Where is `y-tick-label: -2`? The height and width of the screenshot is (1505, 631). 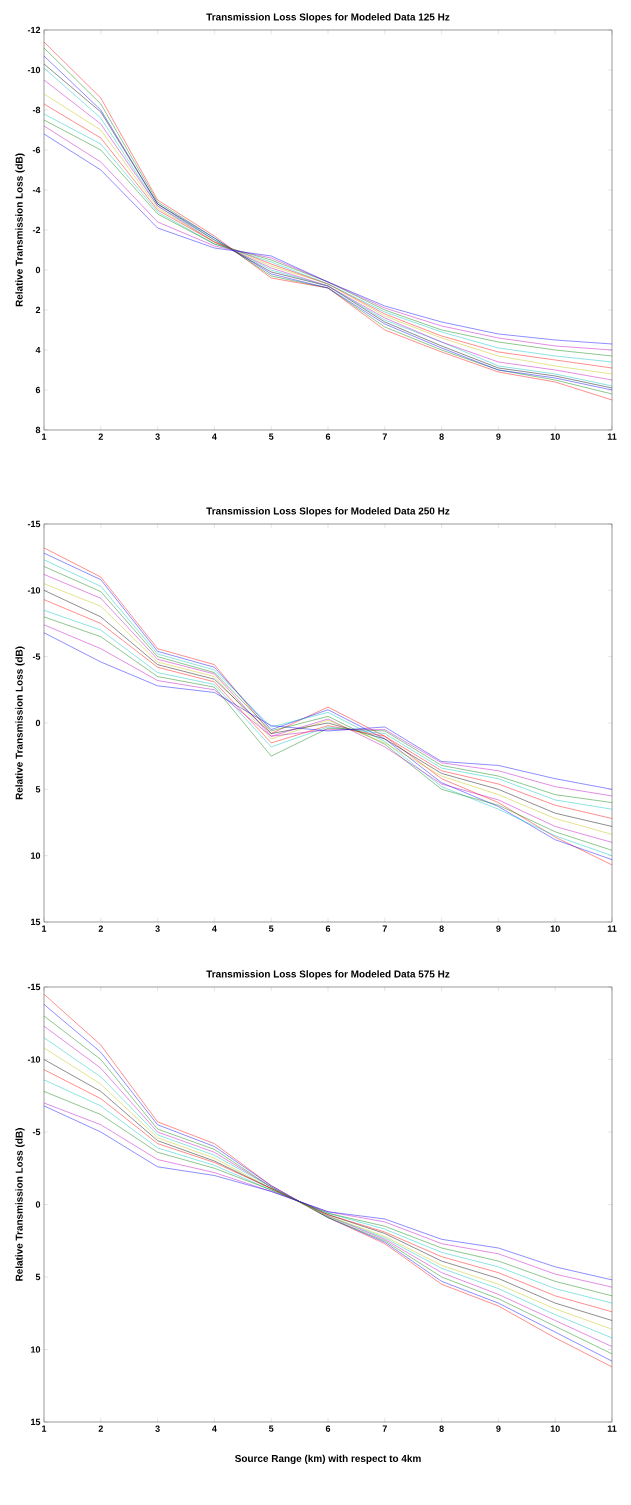
y-tick-label: -2 is located at coordinates (36, 230).